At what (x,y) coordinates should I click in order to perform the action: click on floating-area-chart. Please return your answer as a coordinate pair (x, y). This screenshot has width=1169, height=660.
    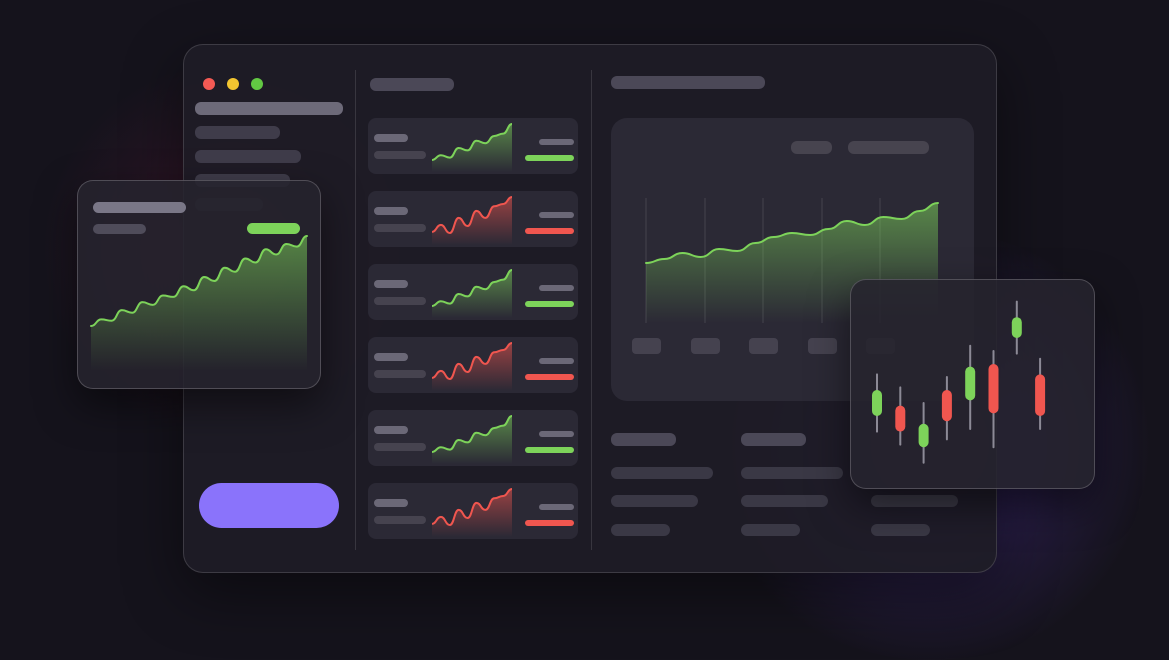
    Looking at the image, I should click on (199, 303).